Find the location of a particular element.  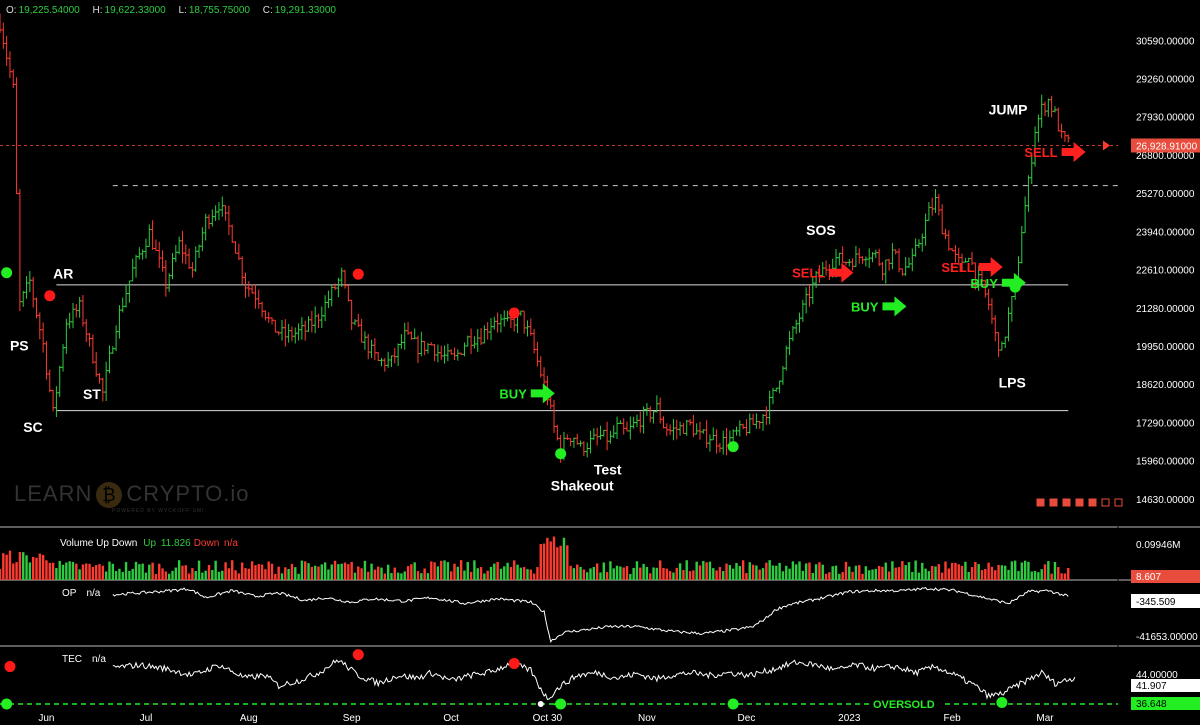

price-tick-label: 25270.00000 is located at coordinates (1165, 194).